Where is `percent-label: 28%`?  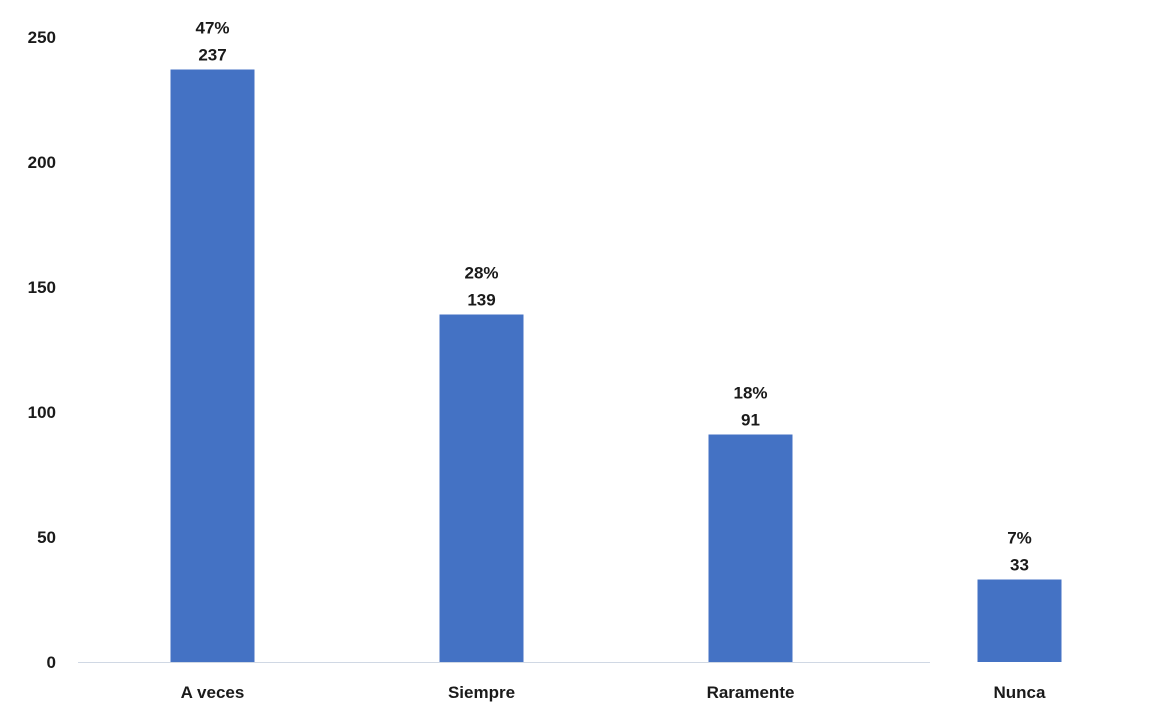 percent-label: 28% is located at coordinates (481, 273).